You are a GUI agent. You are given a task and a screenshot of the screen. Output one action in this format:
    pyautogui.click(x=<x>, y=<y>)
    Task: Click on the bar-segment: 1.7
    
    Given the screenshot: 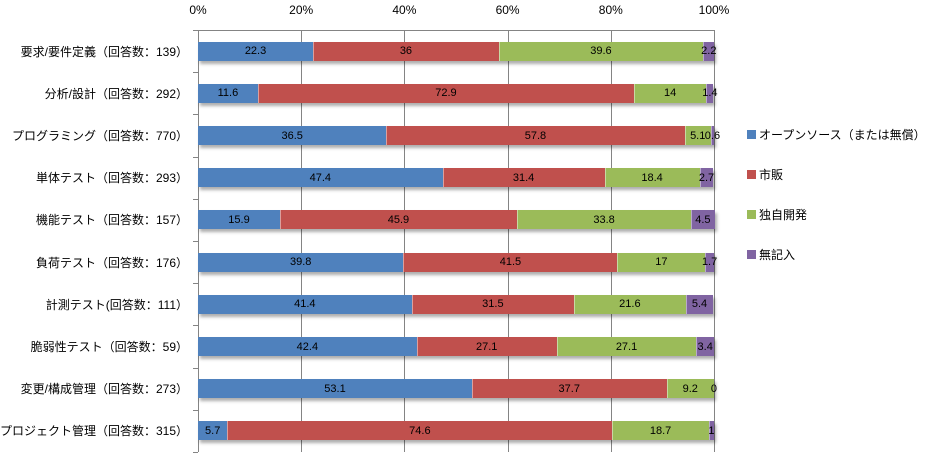 What is the action you would take?
    pyautogui.click(x=709, y=262)
    